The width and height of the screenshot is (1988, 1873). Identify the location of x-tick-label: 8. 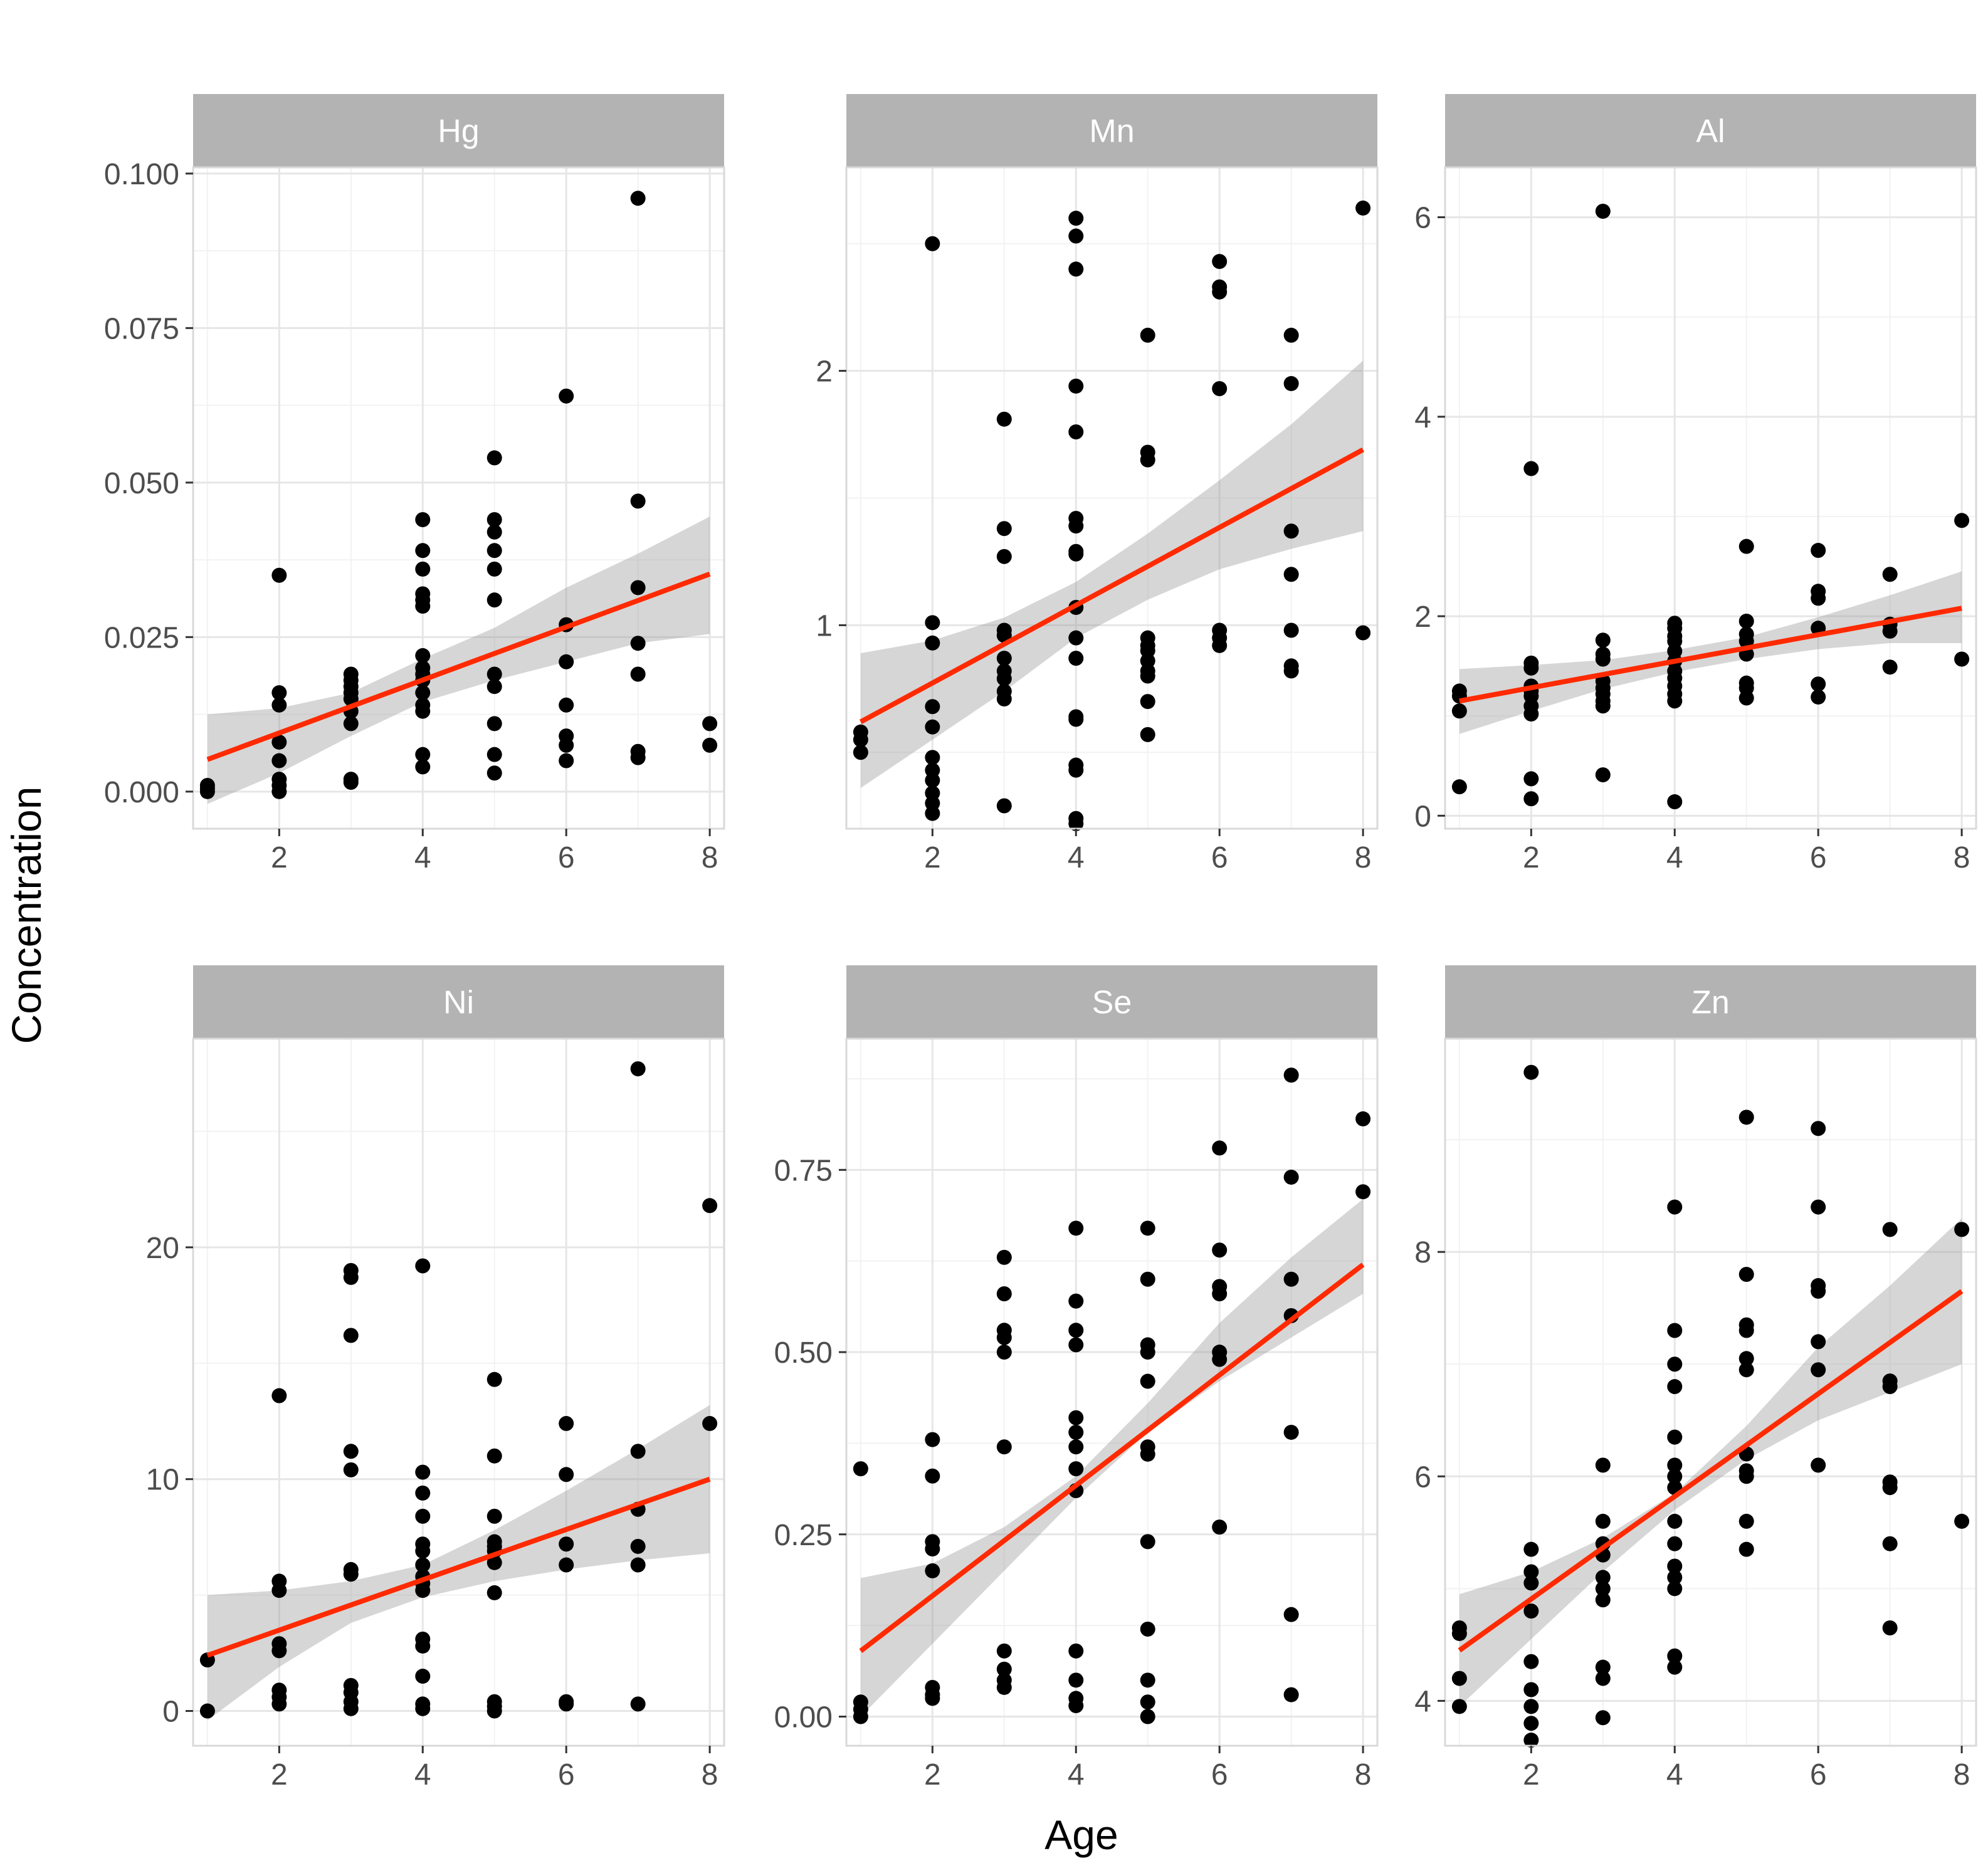
(1962, 1775).